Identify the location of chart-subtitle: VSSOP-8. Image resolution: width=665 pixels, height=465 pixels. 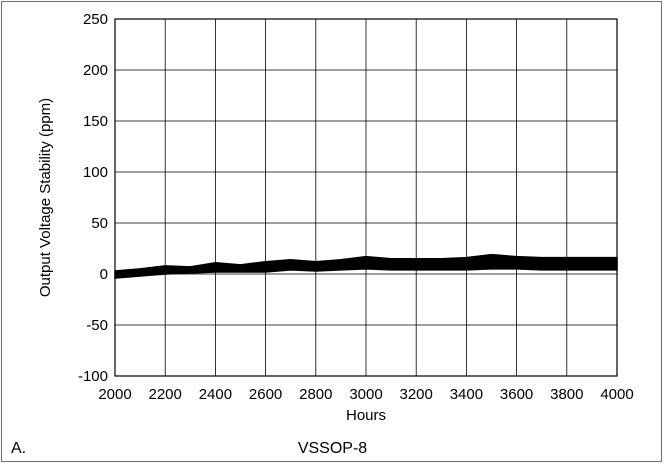
(332, 448).